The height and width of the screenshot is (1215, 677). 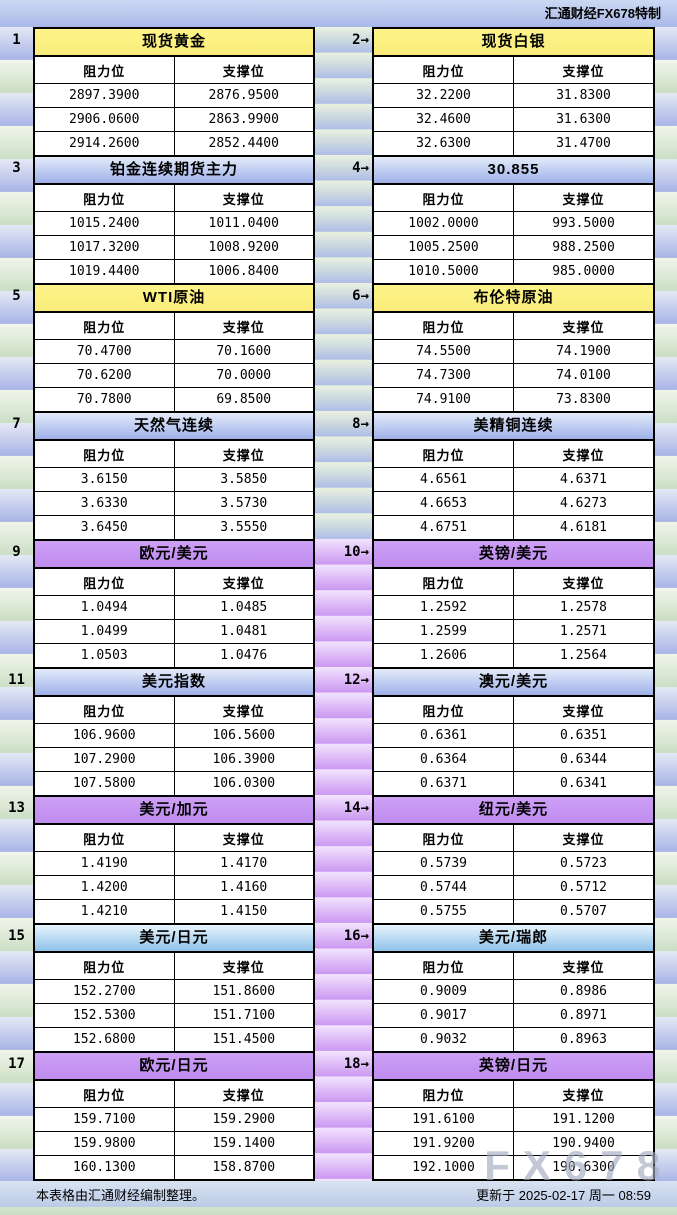 What do you see at coordinates (243, 375) in the screenshot?
I see `support-value: 70.0000` at bounding box center [243, 375].